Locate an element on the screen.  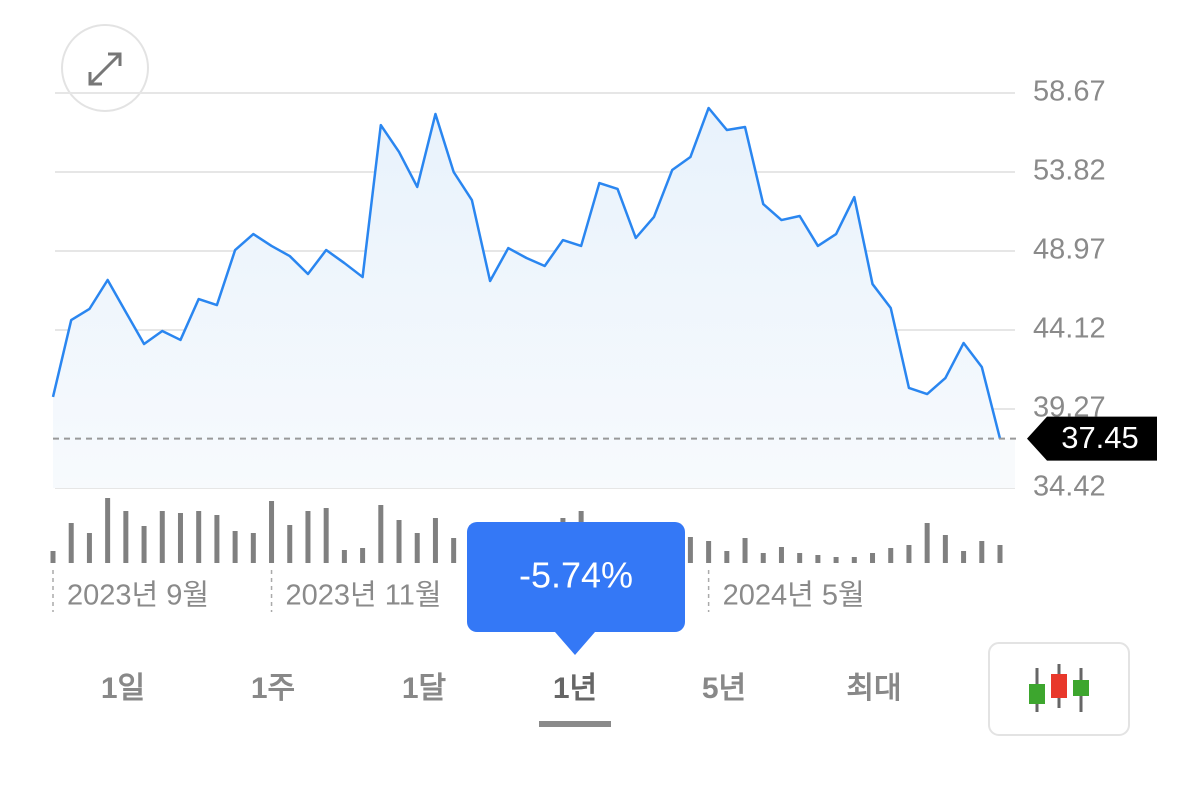
y-tick-label: 53.82 is located at coordinates (1069, 171).